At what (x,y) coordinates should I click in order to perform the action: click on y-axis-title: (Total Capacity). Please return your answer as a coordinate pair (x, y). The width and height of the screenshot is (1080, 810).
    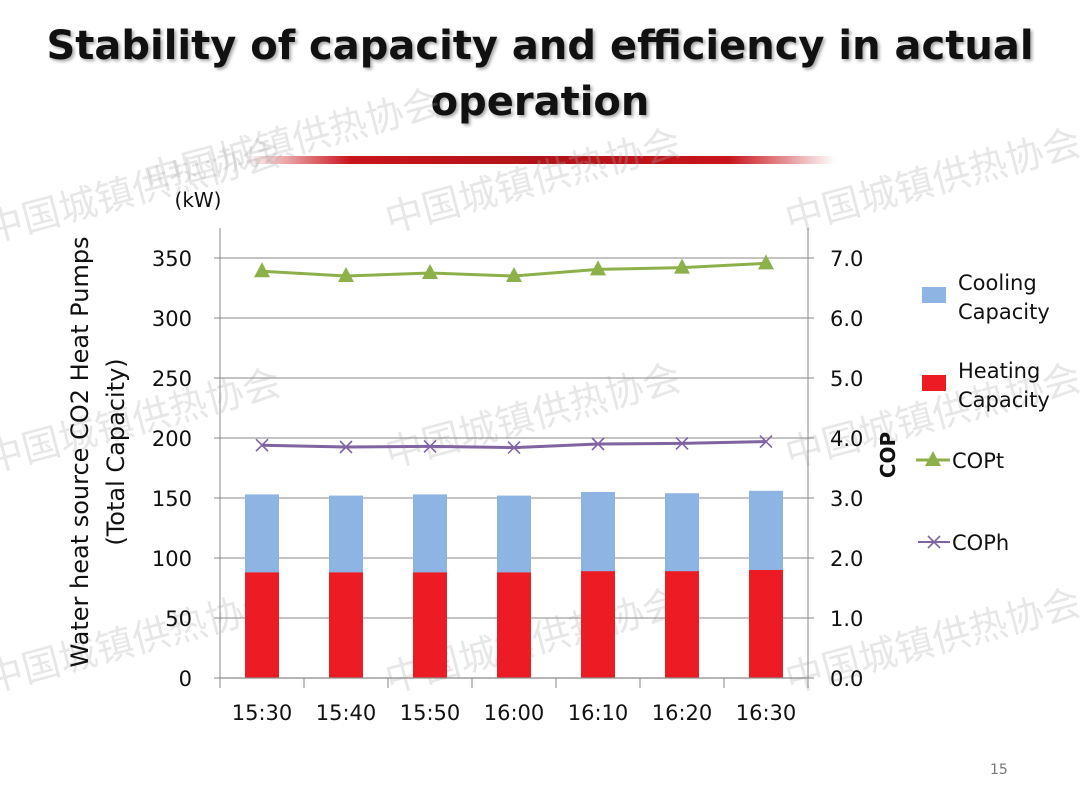
    Looking at the image, I should click on (116, 451).